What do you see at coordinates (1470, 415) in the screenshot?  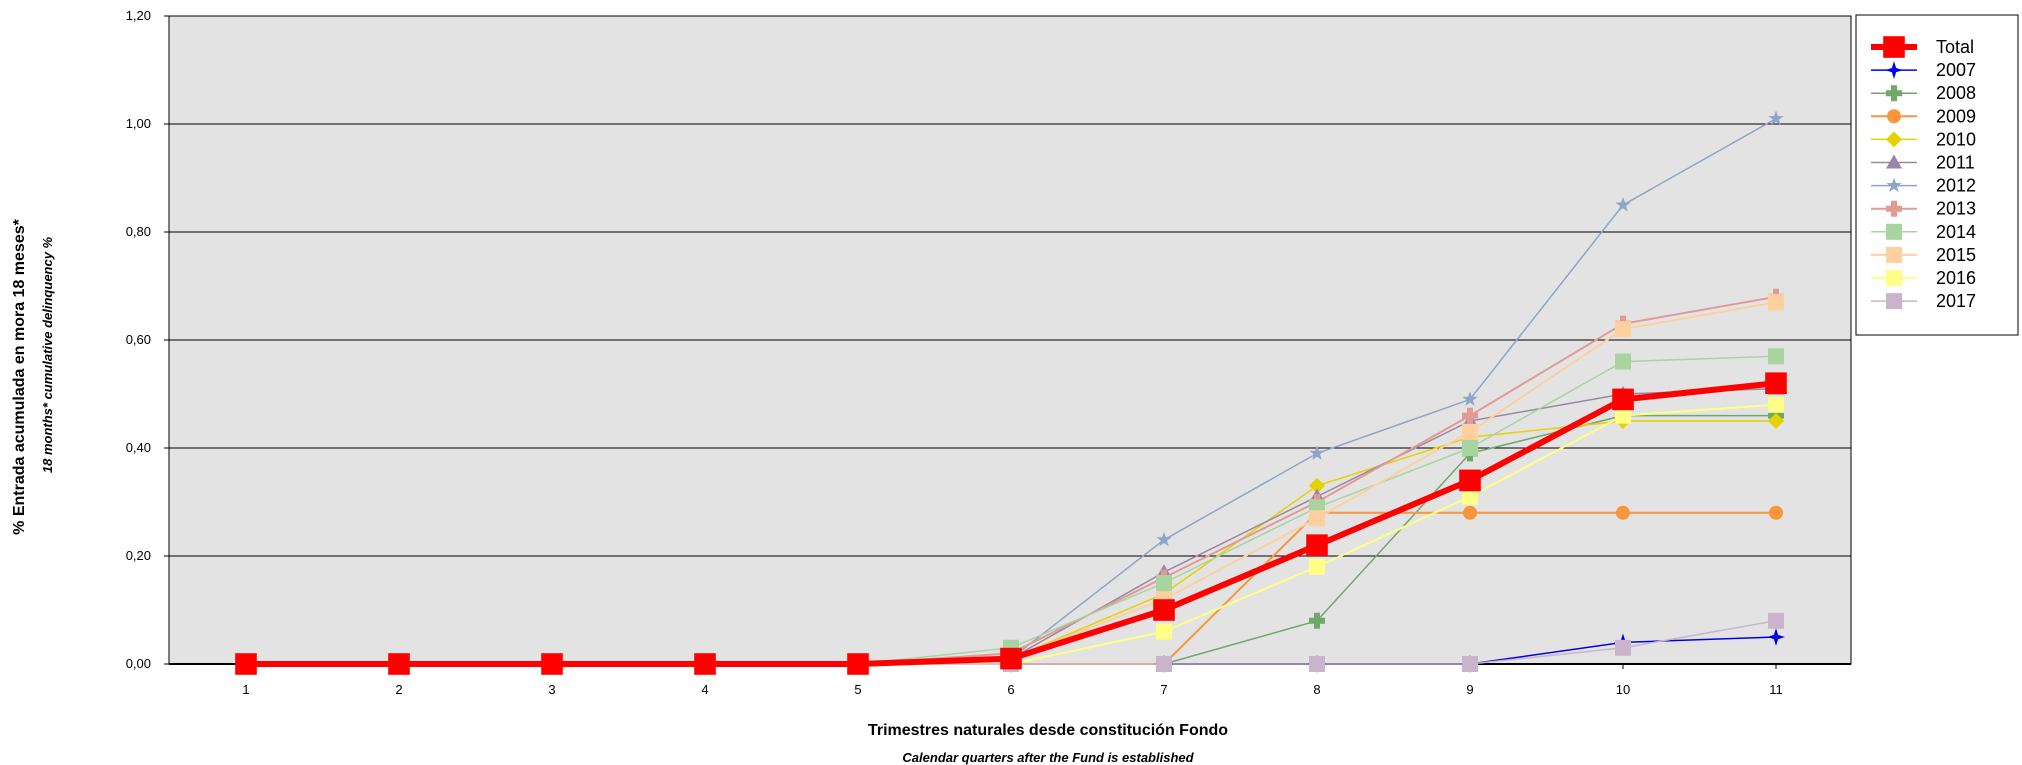 I see `data-point-2013` at bounding box center [1470, 415].